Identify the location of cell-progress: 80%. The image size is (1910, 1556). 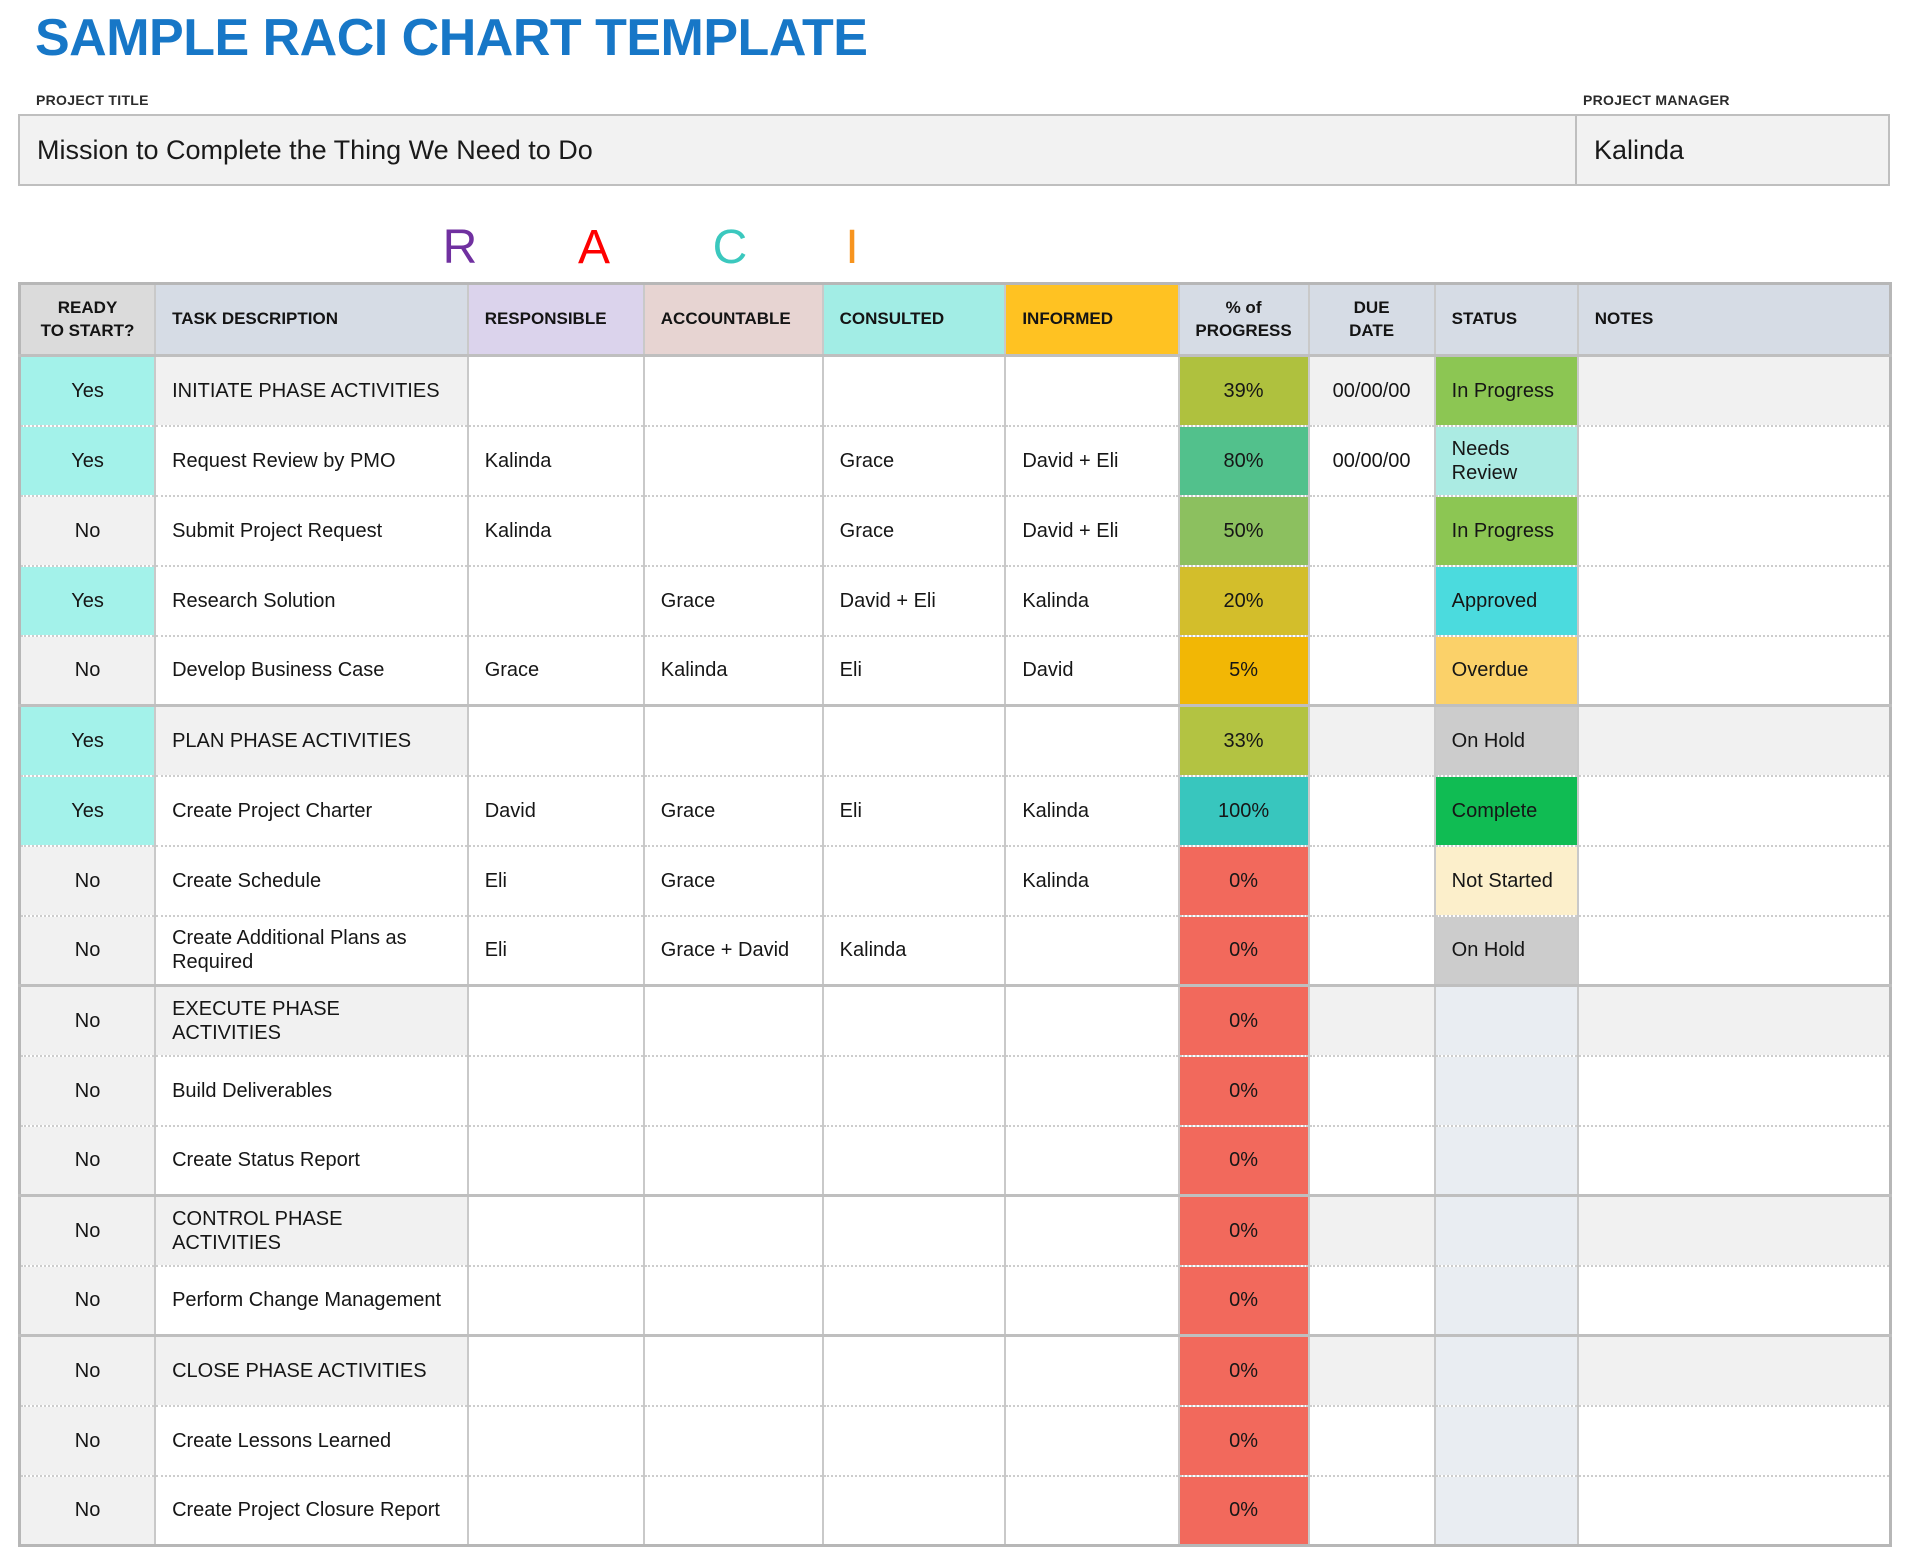
(1243, 460).